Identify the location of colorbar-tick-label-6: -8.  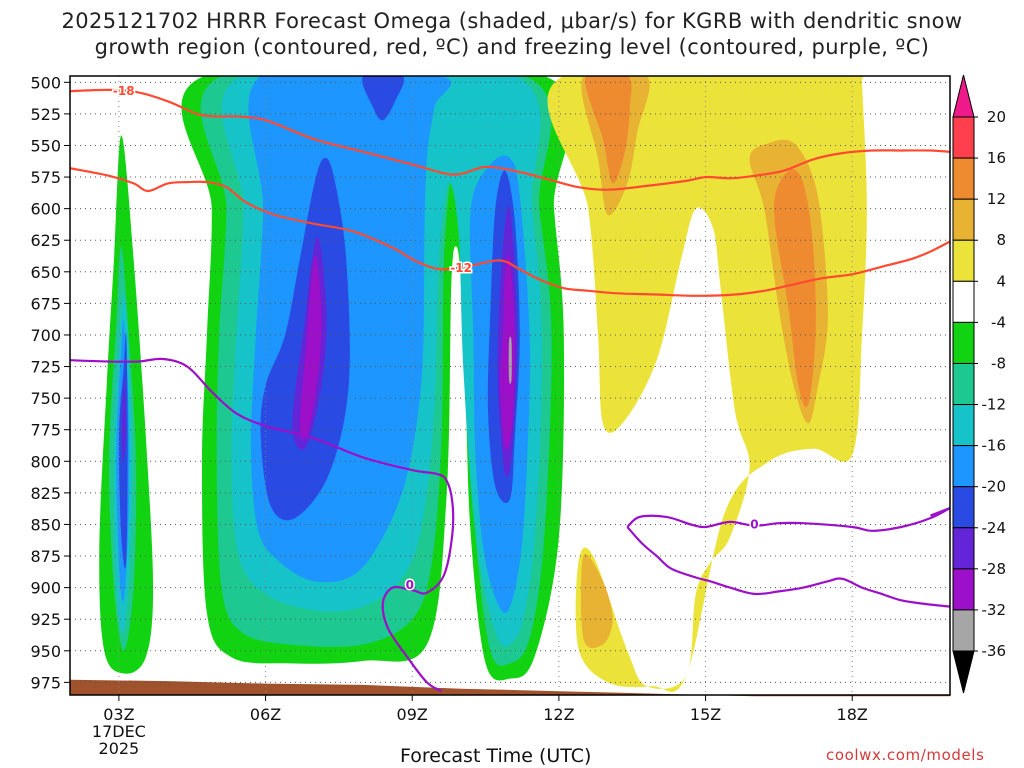
(998, 363).